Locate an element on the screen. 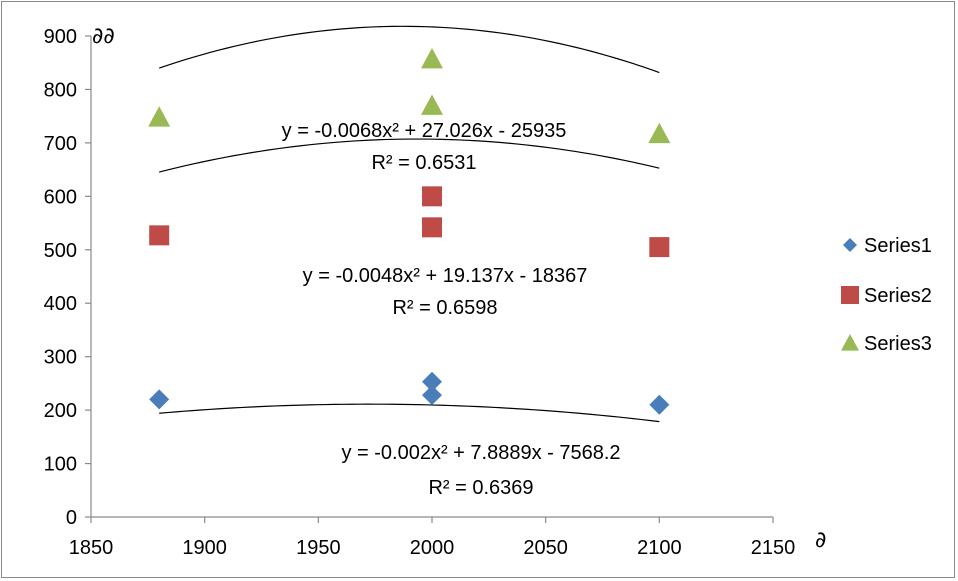 The width and height of the screenshot is (958, 581). series3-trendline-equation: y = -0.0068x² + 27.026x - 25935 is located at coordinates (424, 131).